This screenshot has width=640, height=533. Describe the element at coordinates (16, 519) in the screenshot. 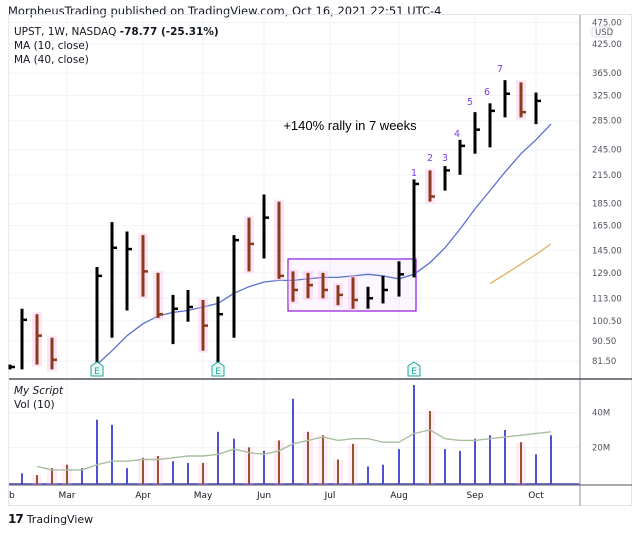

I see `tradingview-logo-icon: 17` at that location.